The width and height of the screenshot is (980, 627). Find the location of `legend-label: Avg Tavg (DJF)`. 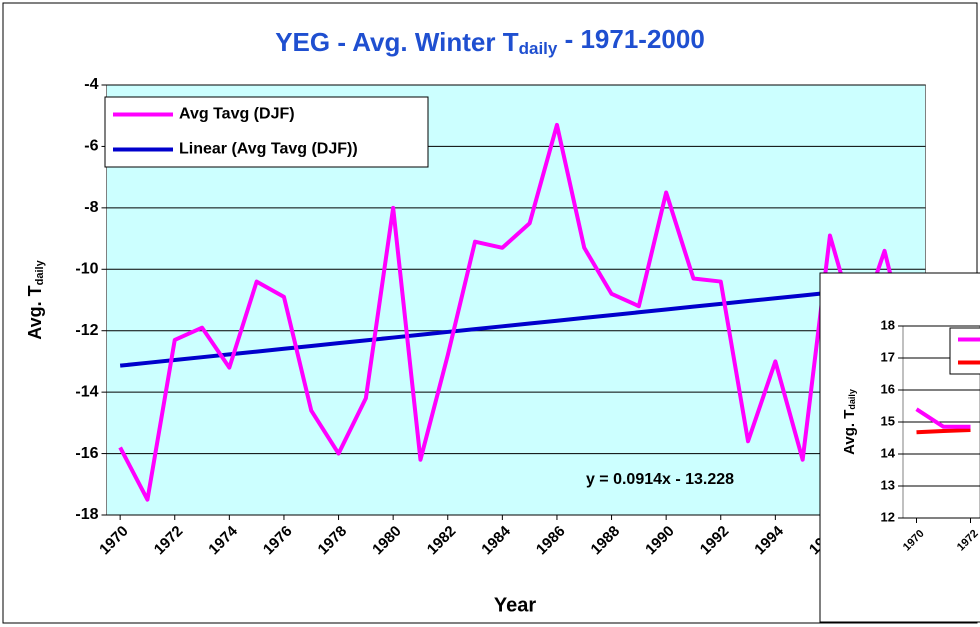

legend-label: Avg Tavg (DJF) is located at coordinates (237, 114).